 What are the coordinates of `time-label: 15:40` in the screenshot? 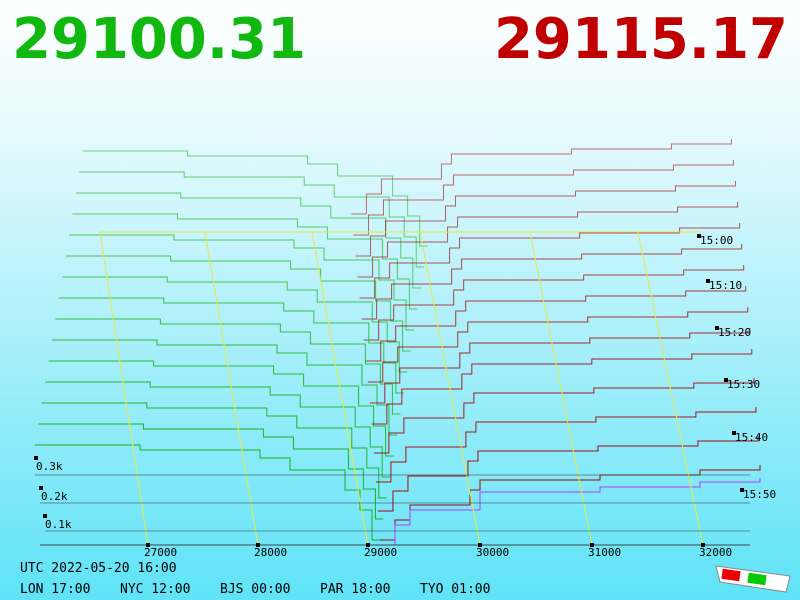 It's located at (751, 437).